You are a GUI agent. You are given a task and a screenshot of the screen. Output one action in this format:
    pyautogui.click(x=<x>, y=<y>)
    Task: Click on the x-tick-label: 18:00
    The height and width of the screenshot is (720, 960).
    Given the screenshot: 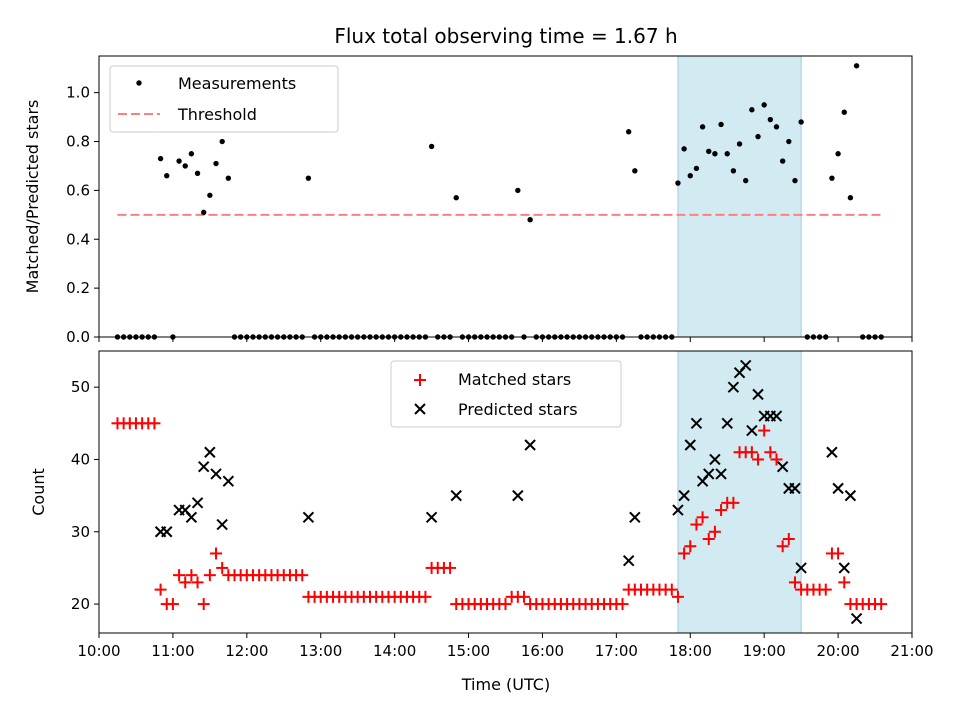 What is the action you would take?
    pyautogui.click(x=690, y=651)
    